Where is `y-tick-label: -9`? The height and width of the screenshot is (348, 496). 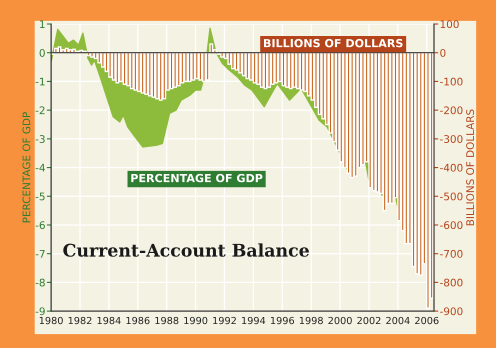
y-tick-label: -9 is located at coordinates (40, 311).